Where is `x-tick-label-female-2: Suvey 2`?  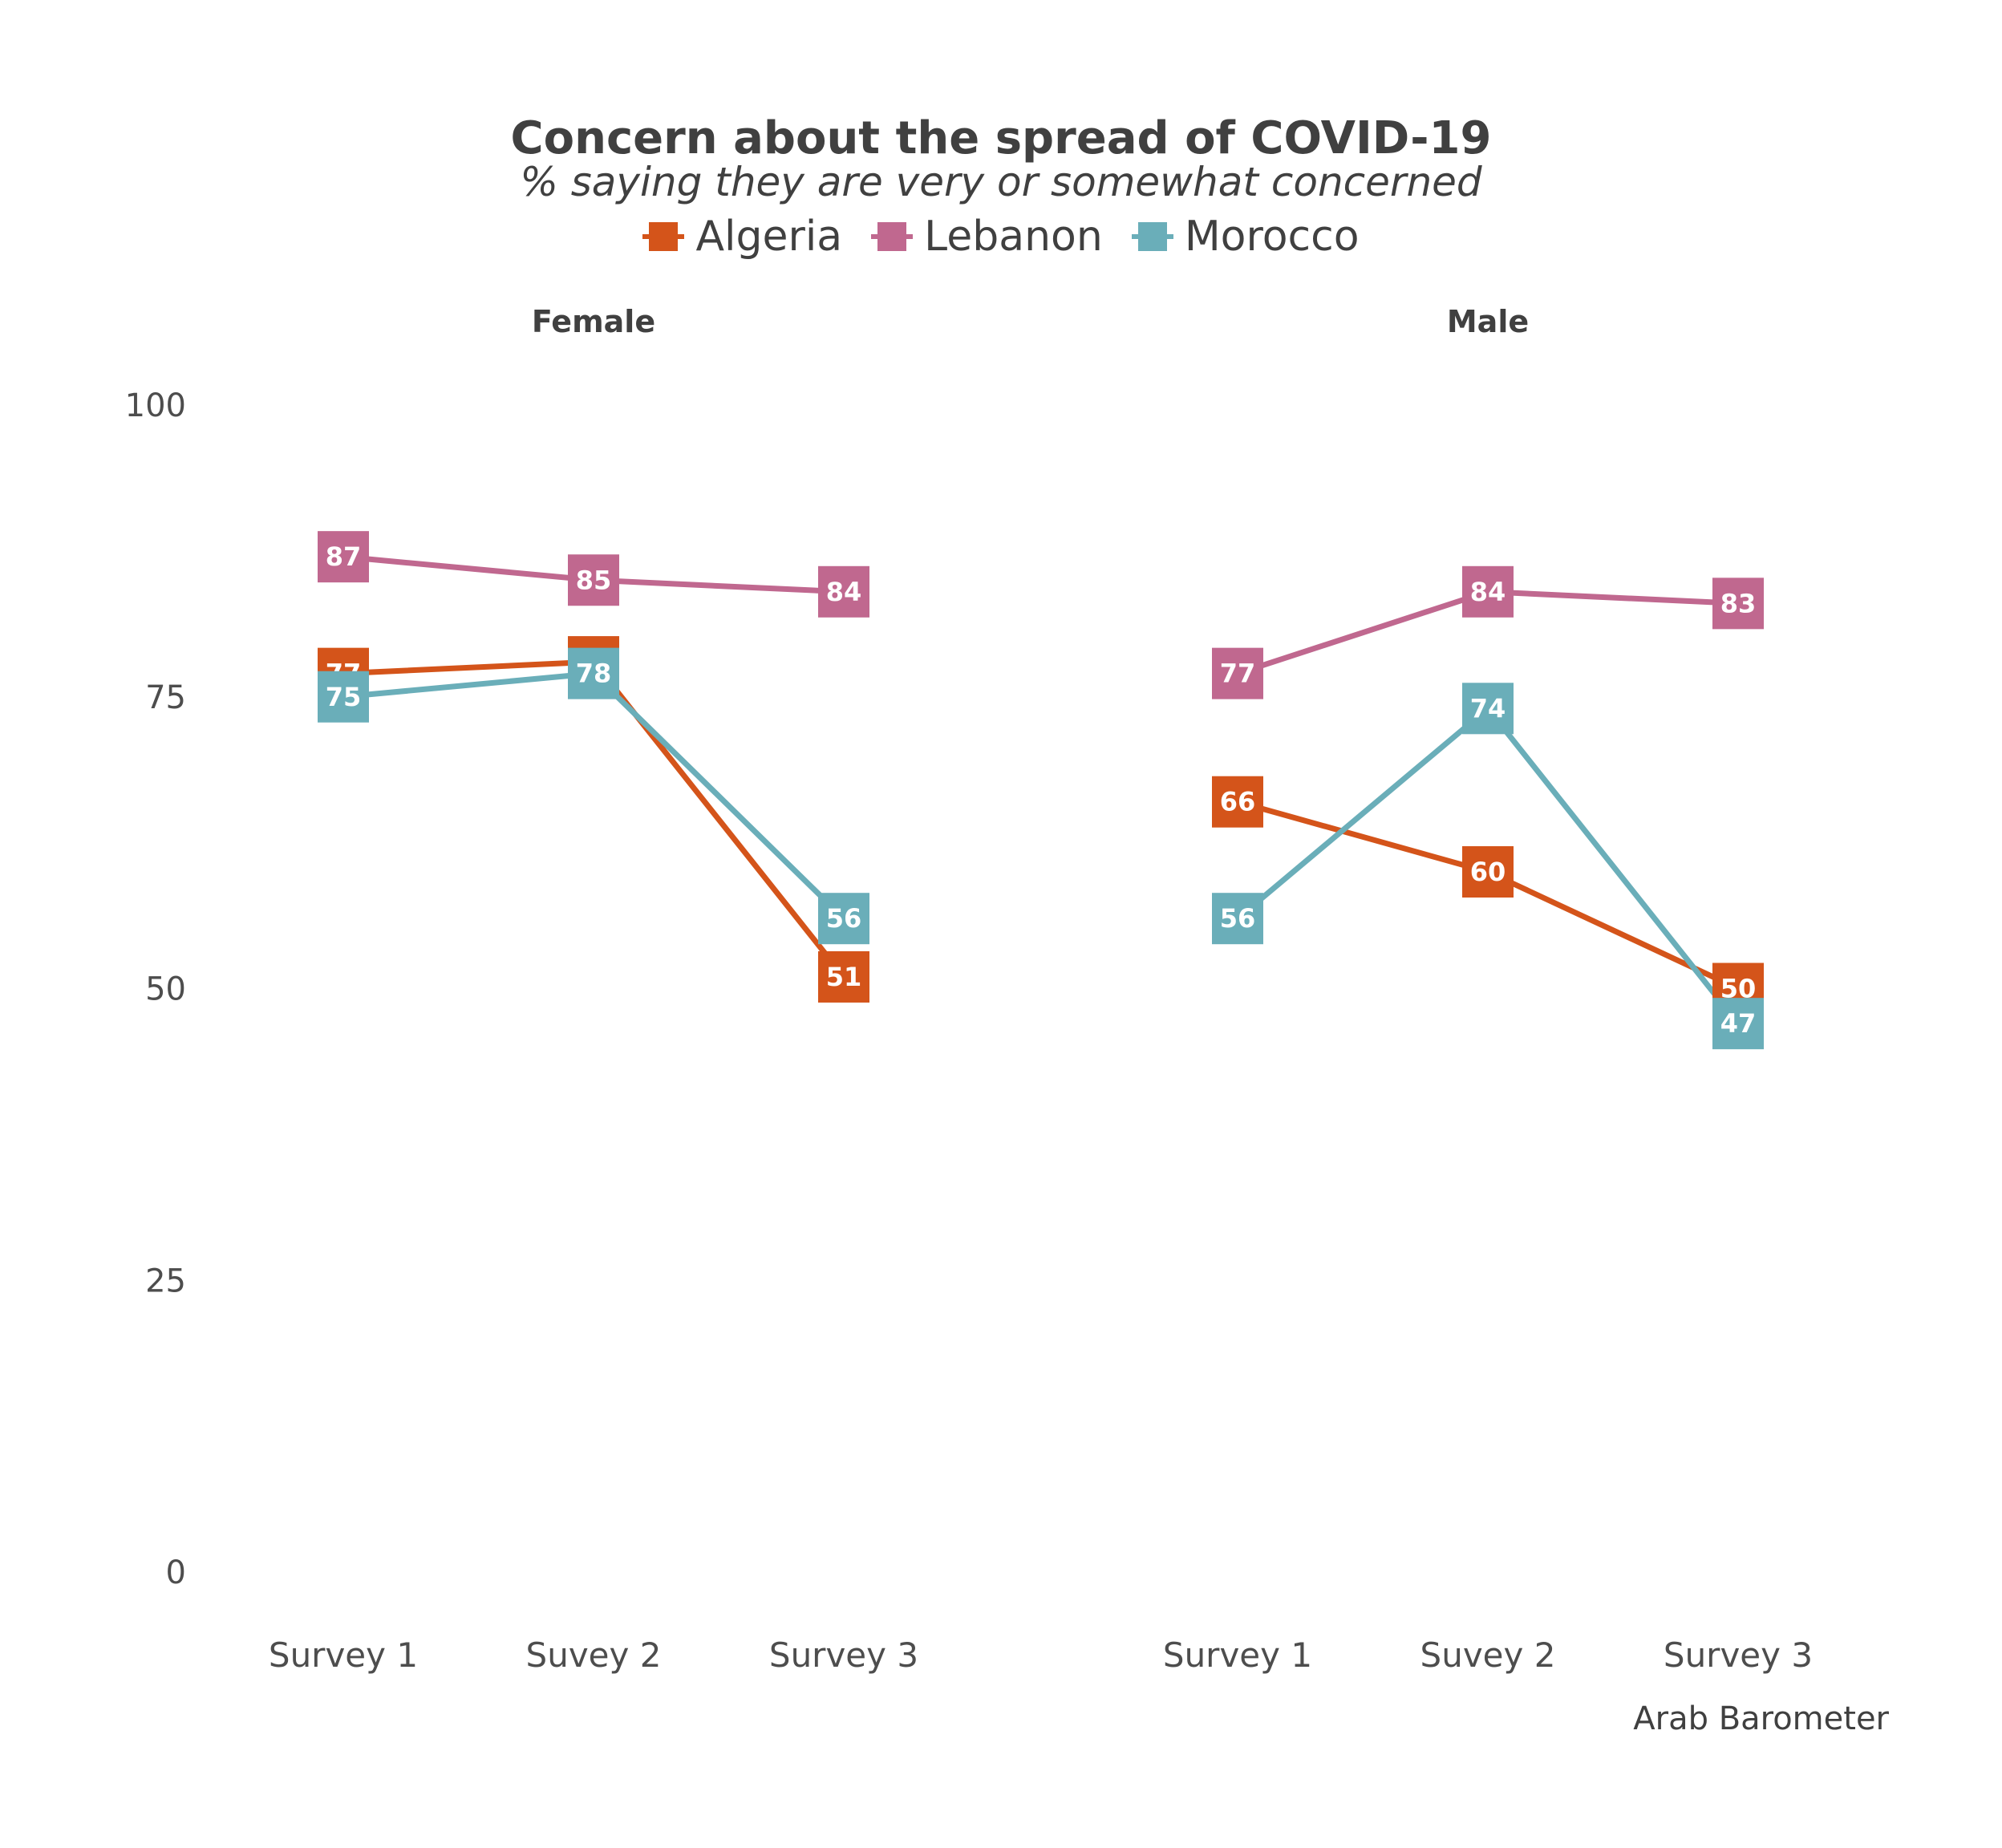
x-tick-label-female-2: Suvey 2 is located at coordinates (594, 1655).